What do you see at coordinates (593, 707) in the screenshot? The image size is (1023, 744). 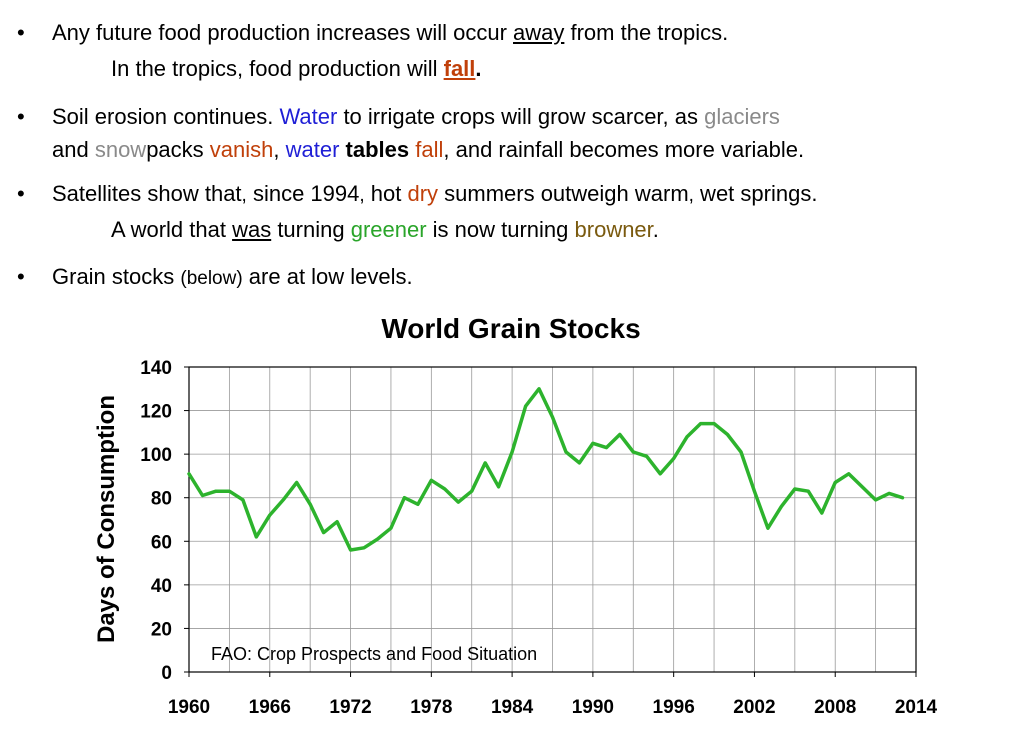 I see `x-tick-label: 1990` at bounding box center [593, 707].